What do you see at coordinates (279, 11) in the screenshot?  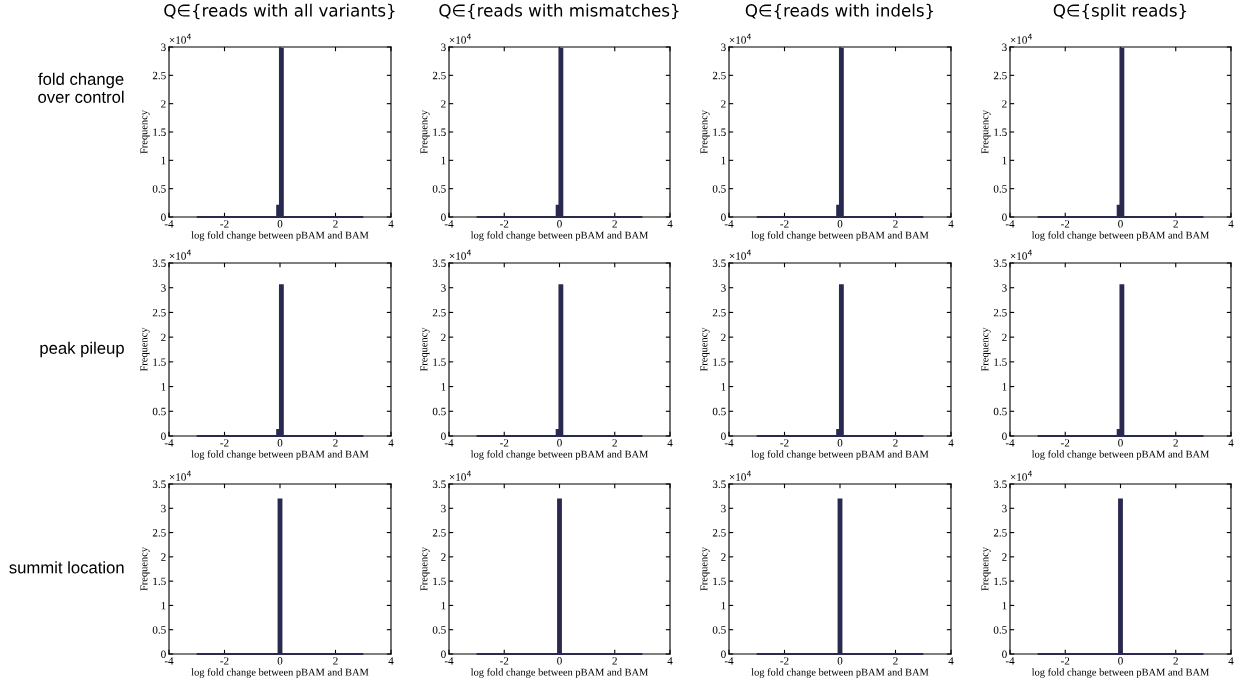 I see `chart-title: Q∈{reads with all variants}` at bounding box center [279, 11].